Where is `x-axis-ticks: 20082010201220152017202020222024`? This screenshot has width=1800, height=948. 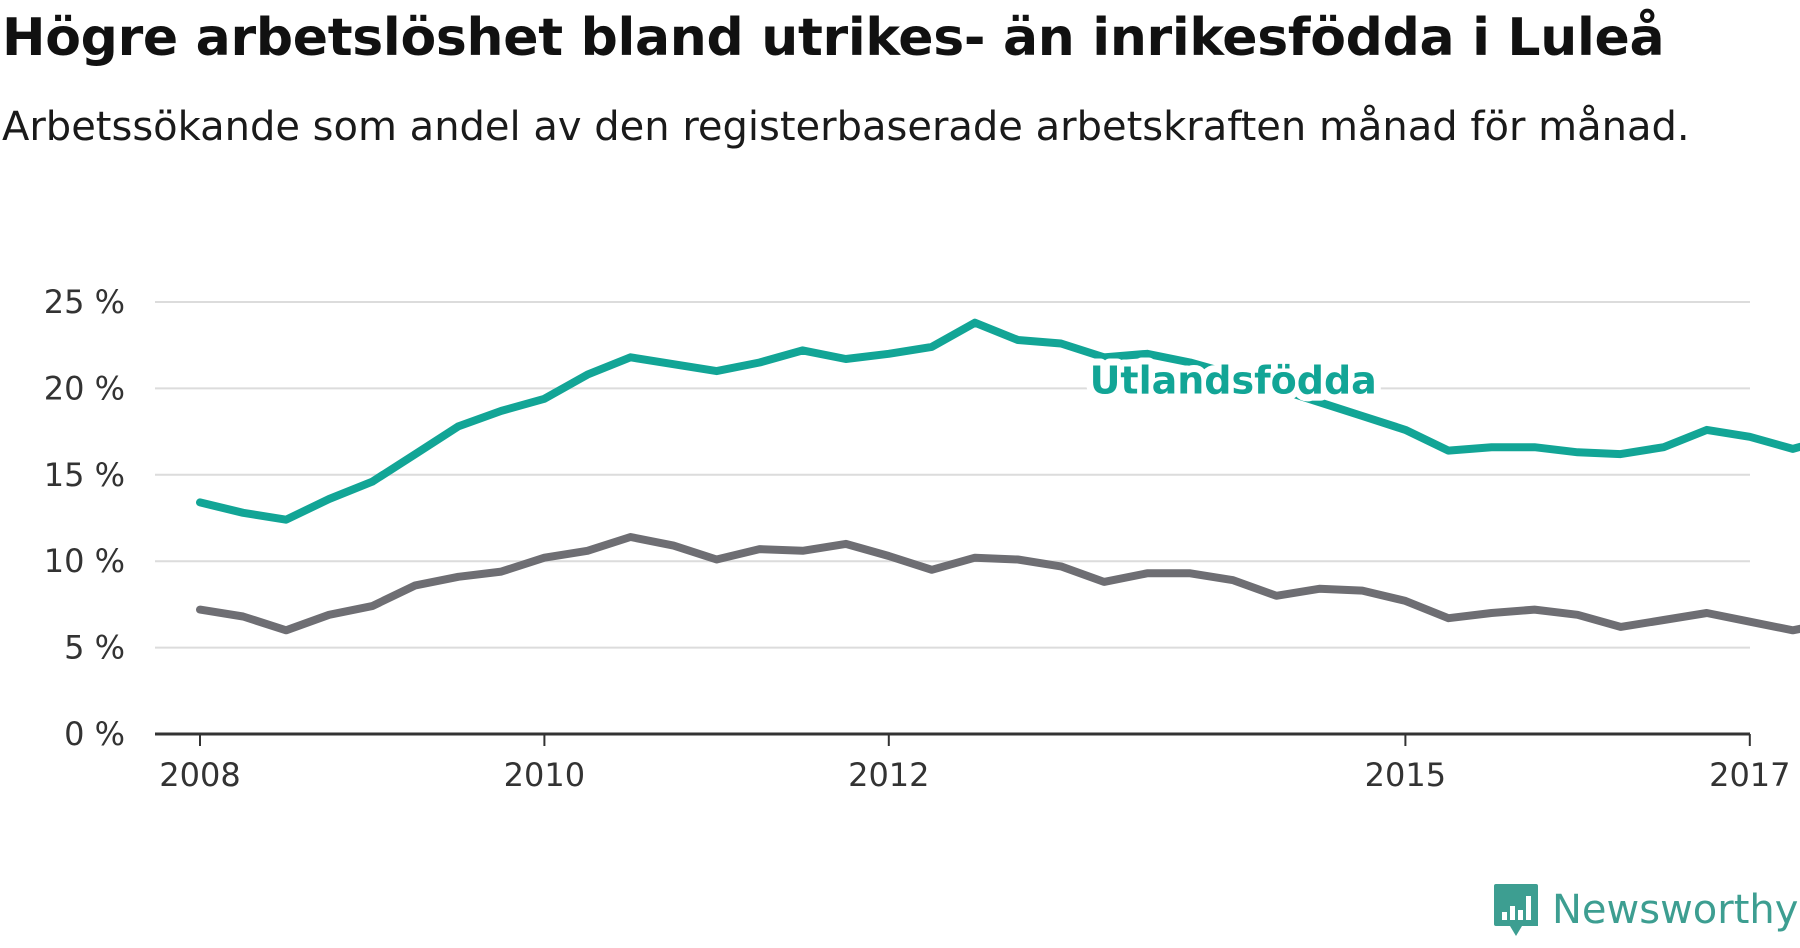
x-axis-ticks: 20082010201220152017202020222024 is located at coordinates (975, 764).